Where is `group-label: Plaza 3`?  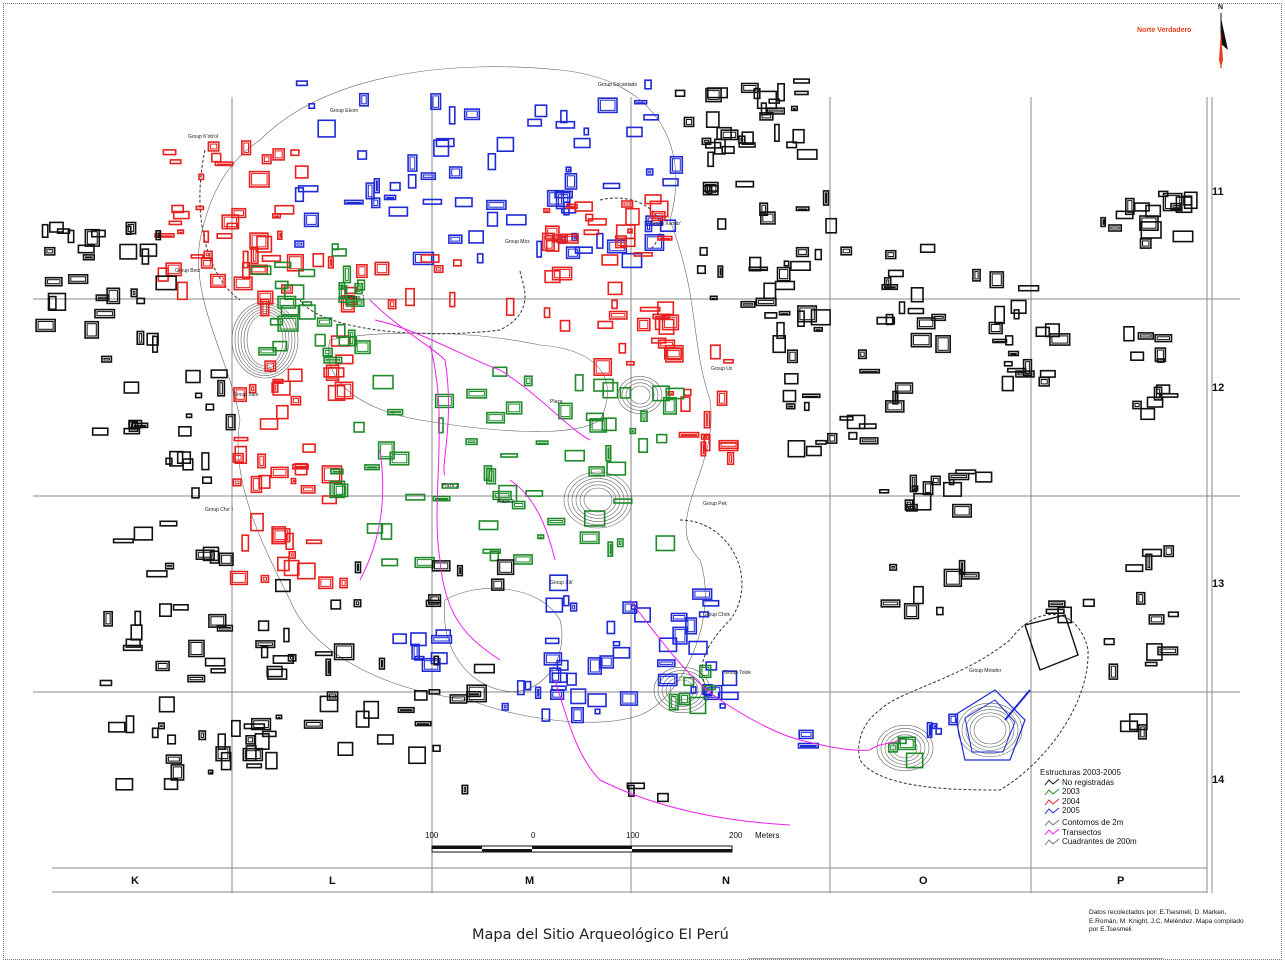 group-label: Plaza 3 is located at coordinates (505, 502).